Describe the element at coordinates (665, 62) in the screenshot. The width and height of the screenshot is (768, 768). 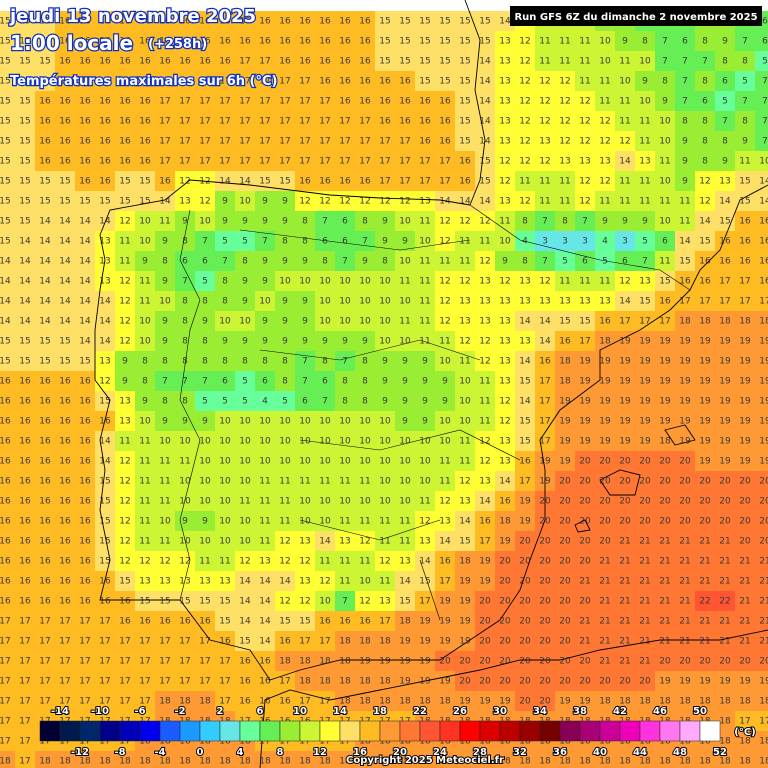
I see `temperature-label: 7` at that location.